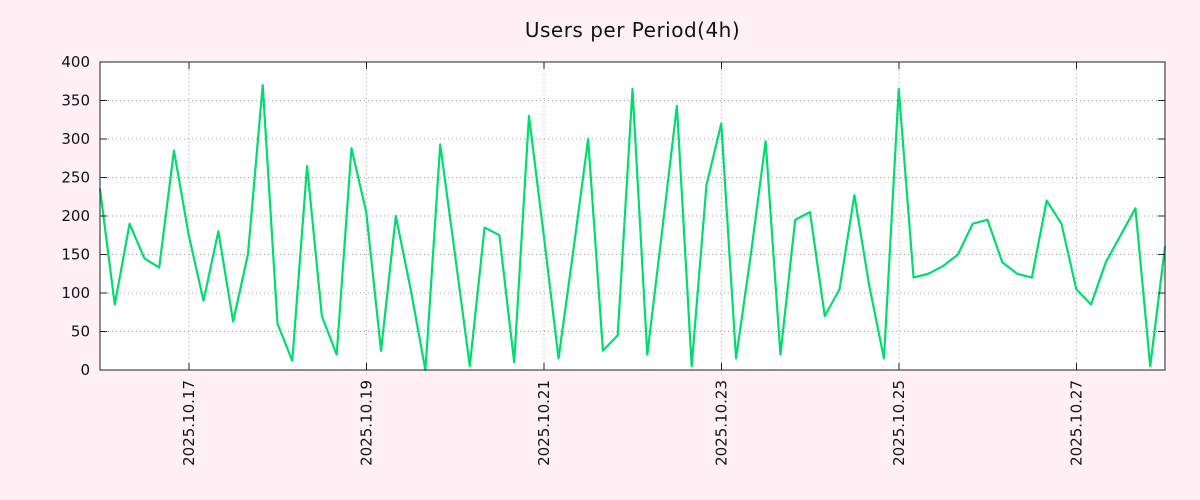 Image resolution: width=1200 pixels, height=500 pixels. What do you see at coordinates (544, 423) in the screenshot?
I see `x-tick-label: 2025.10.21` at bounding box center [544, 423].